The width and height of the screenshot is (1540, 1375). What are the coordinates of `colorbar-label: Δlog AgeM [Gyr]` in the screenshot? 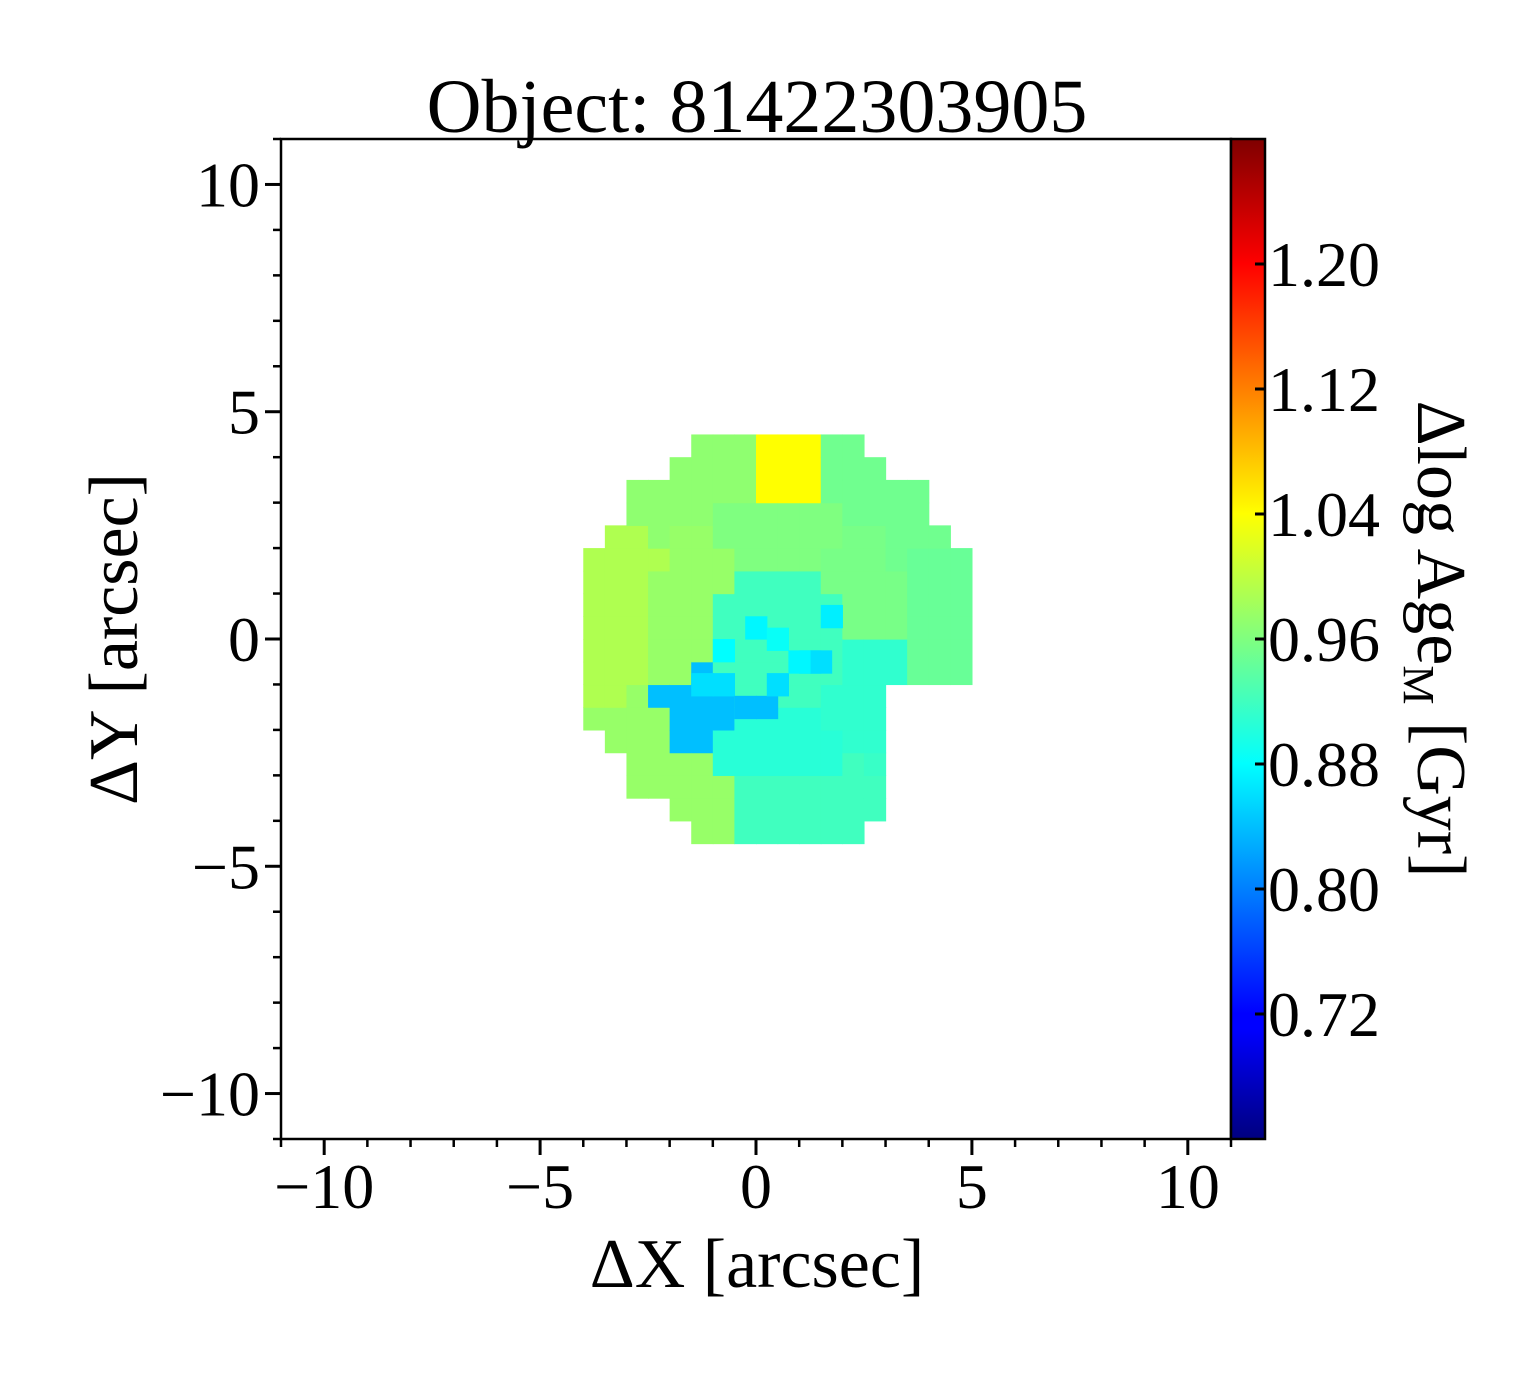 It's located at (1436, 639).